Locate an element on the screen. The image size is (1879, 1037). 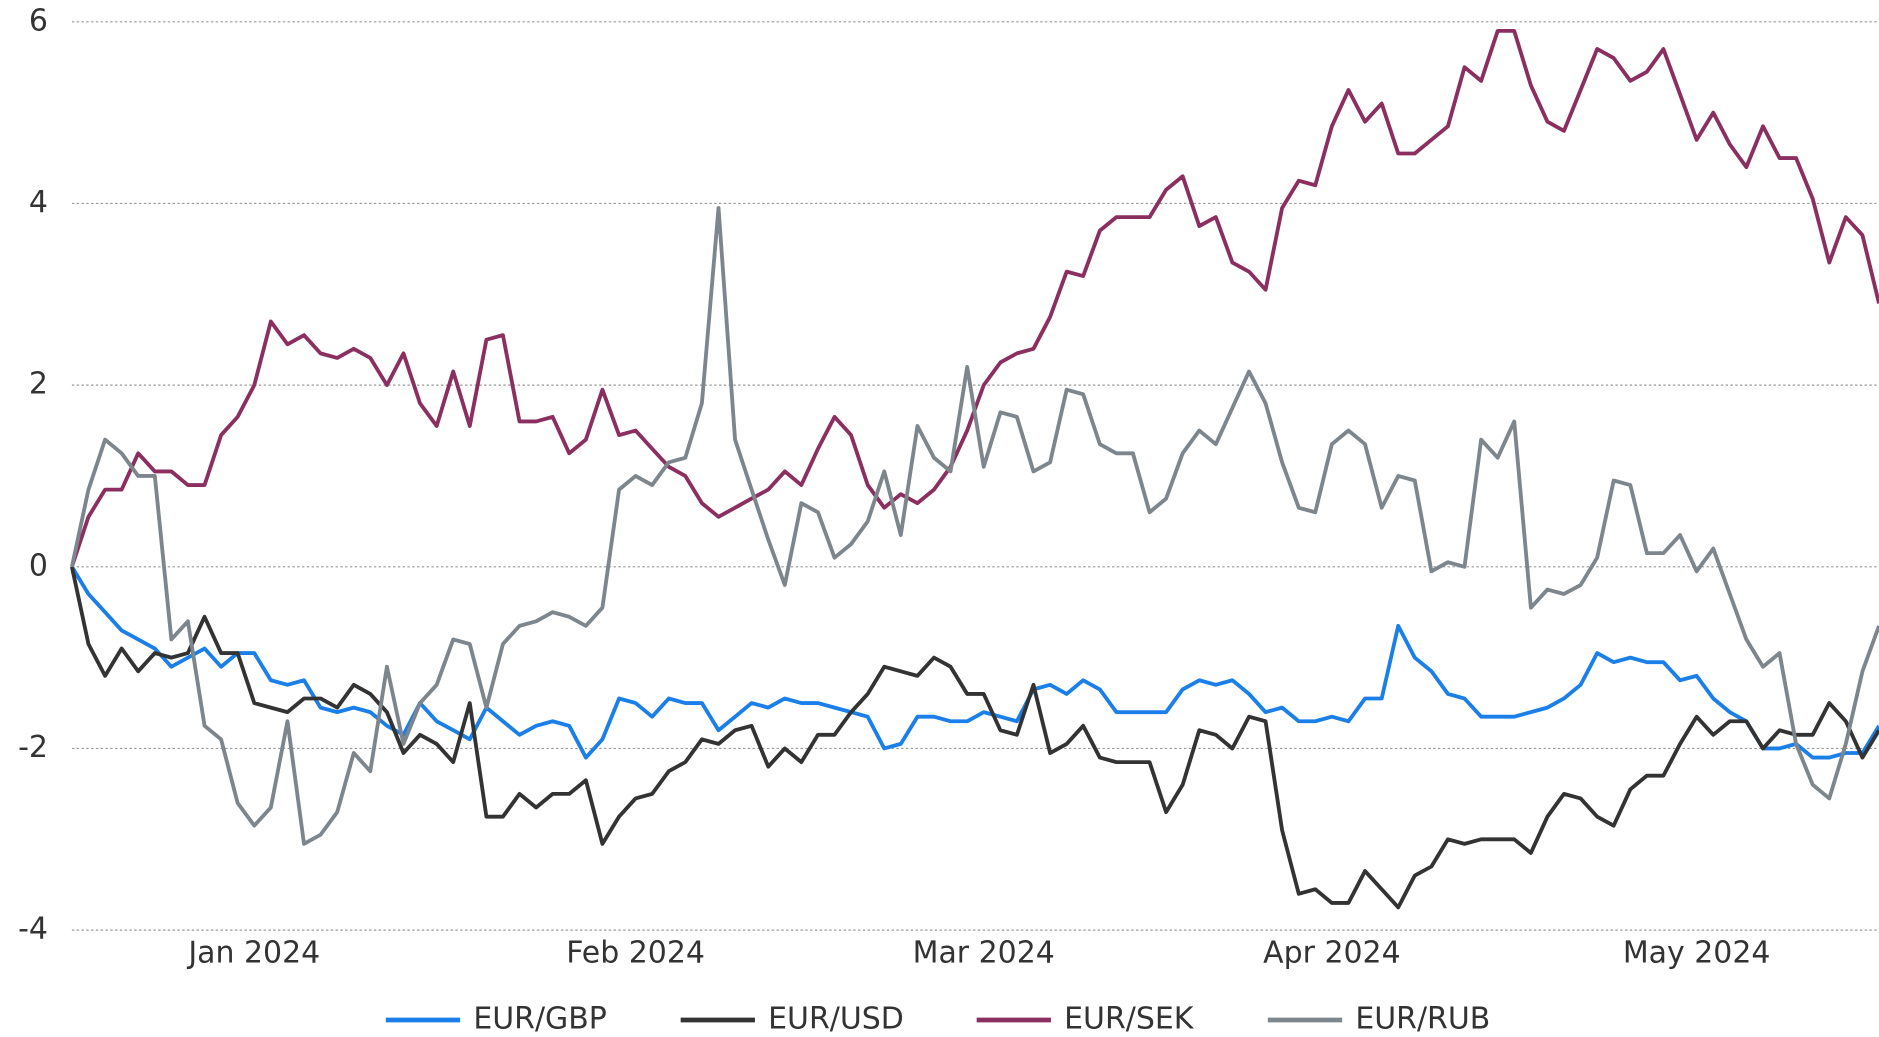
x-tick-label: Feb 2024 is located at coordinates (635, 953).